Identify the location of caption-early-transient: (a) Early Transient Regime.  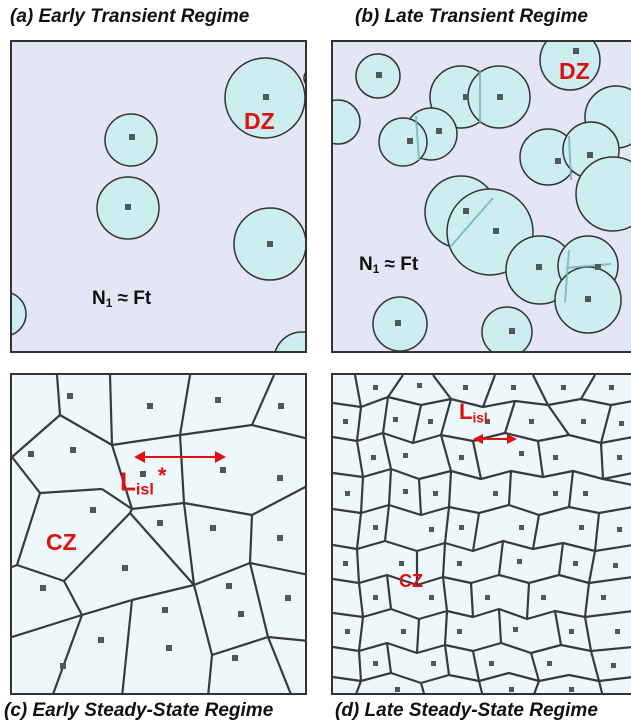
(130, 16).